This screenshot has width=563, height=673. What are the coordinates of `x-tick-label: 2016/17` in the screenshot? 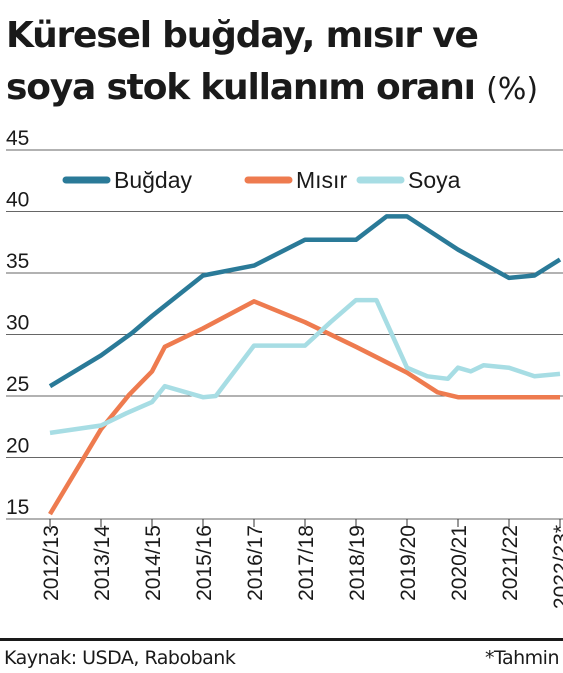 It's located at (255, 563).